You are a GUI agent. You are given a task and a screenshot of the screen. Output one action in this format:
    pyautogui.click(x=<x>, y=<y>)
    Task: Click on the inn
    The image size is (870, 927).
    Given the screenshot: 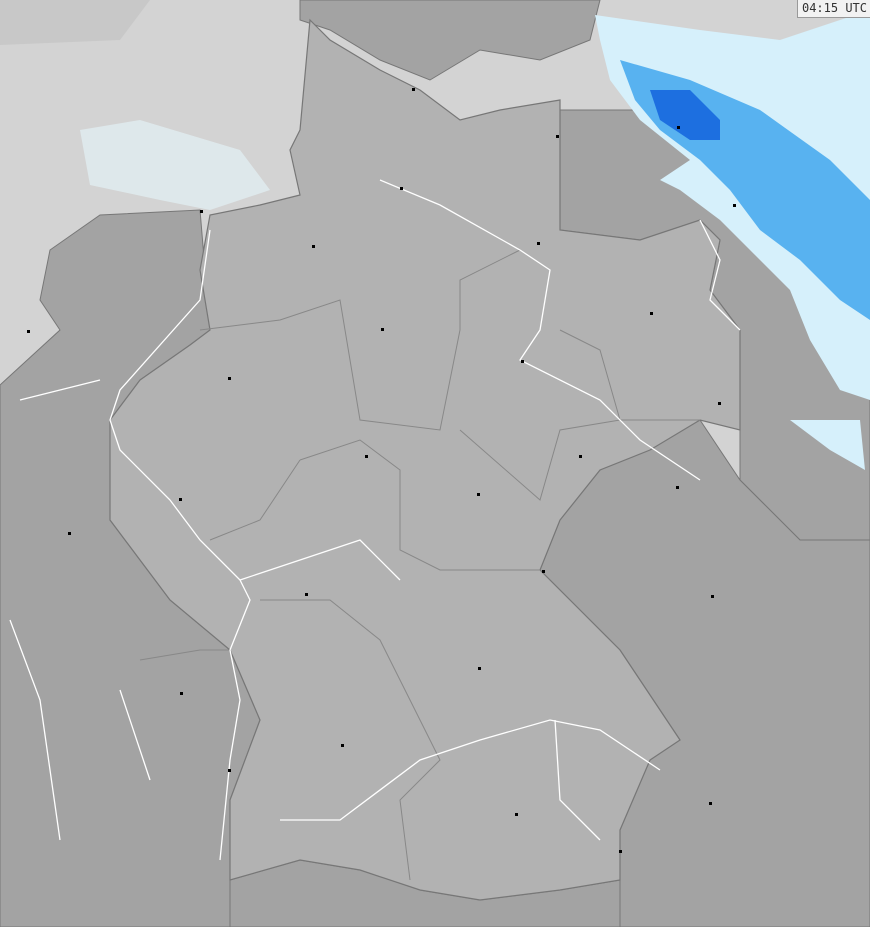 What is the action you would take?
    pyautogui.click(x=577, y=780)
    